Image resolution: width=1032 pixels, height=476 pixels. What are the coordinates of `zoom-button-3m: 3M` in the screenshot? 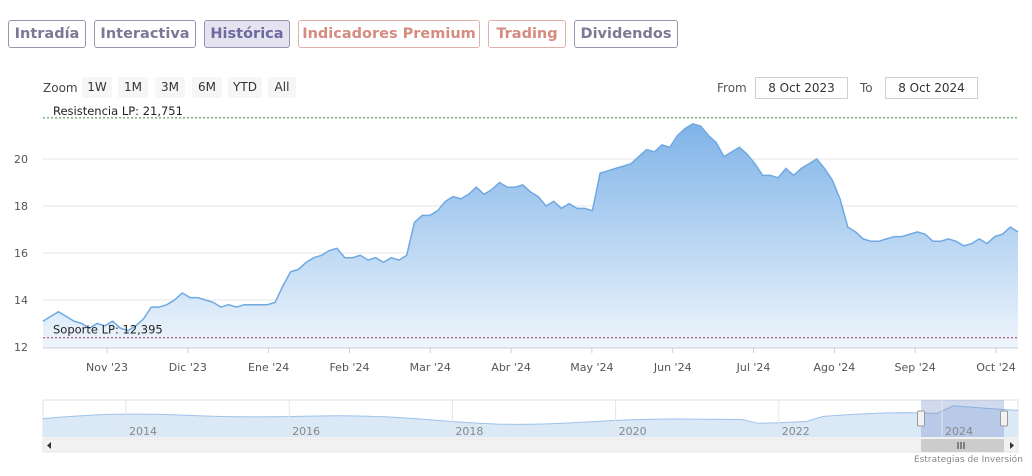 It's located at (170, 87).